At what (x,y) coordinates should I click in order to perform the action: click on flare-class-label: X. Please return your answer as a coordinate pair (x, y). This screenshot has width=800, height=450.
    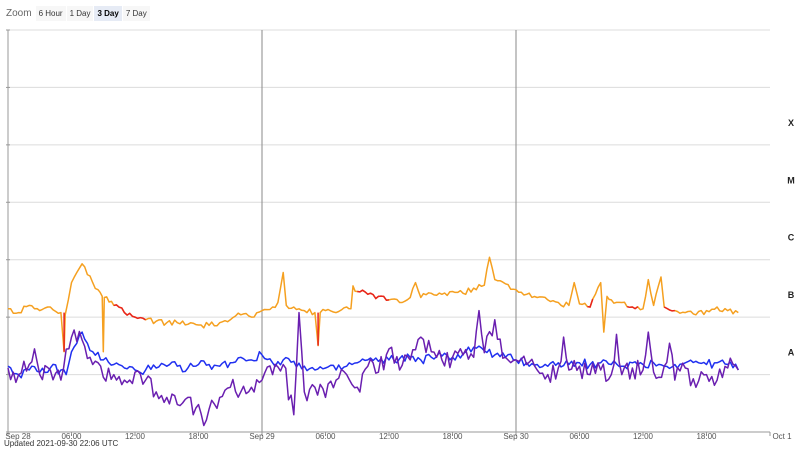
    Looking at the image, I should click on (791, 123).